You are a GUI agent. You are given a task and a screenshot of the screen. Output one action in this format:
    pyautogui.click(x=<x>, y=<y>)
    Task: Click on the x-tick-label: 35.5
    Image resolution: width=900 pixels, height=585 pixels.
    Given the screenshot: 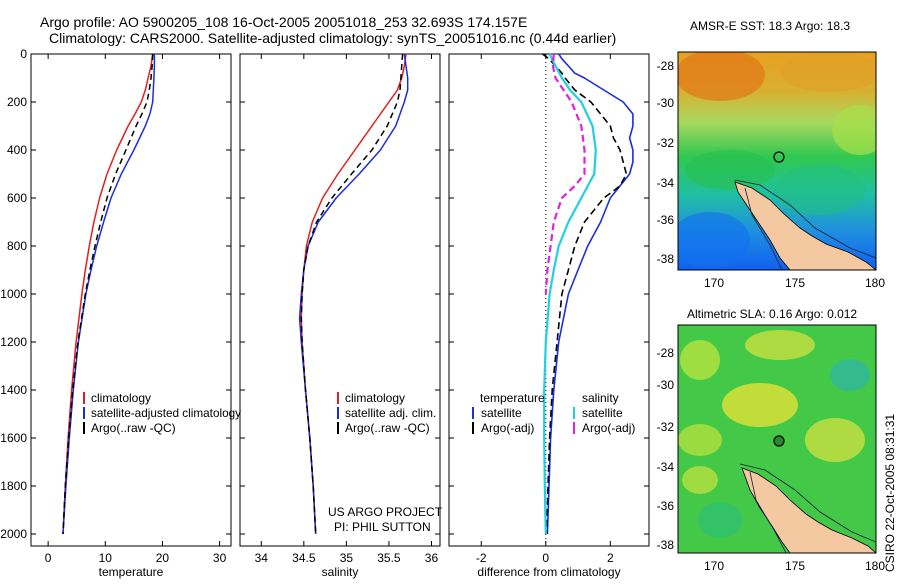 What is the action you would take?
    pyautogui.click(x=389, y=558)
    